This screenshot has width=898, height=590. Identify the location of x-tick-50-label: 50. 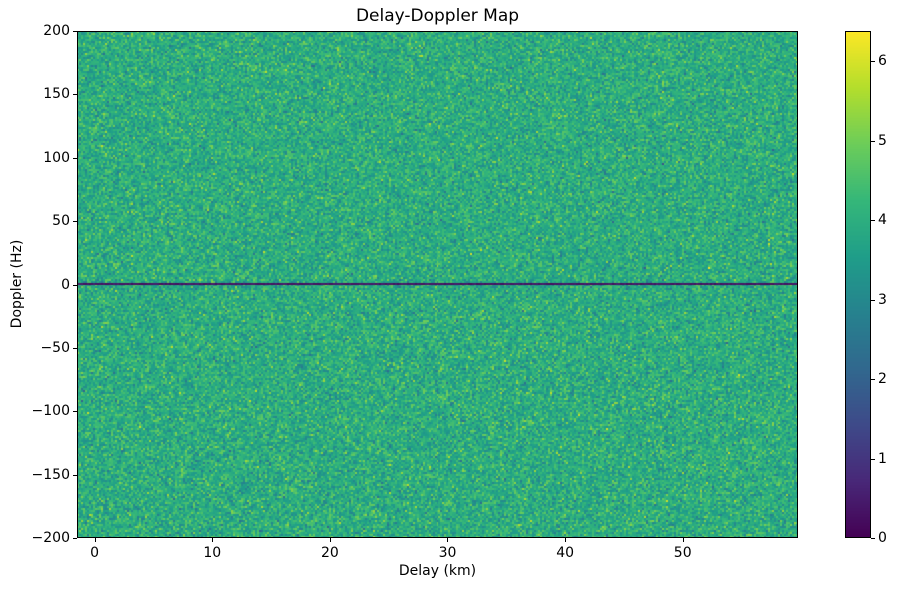
(682, 553).